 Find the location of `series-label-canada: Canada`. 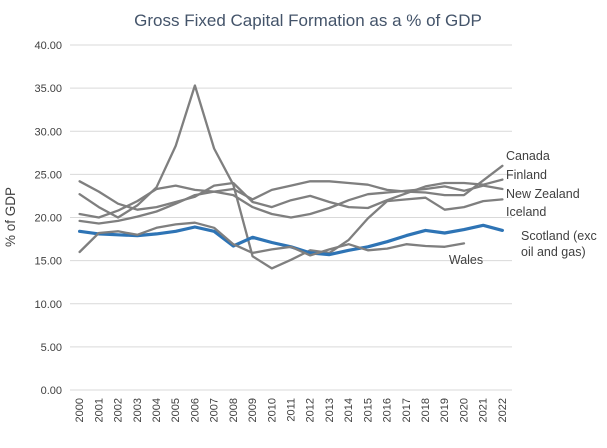

series-label-canada: Canada is located at coordinates (528, 156).